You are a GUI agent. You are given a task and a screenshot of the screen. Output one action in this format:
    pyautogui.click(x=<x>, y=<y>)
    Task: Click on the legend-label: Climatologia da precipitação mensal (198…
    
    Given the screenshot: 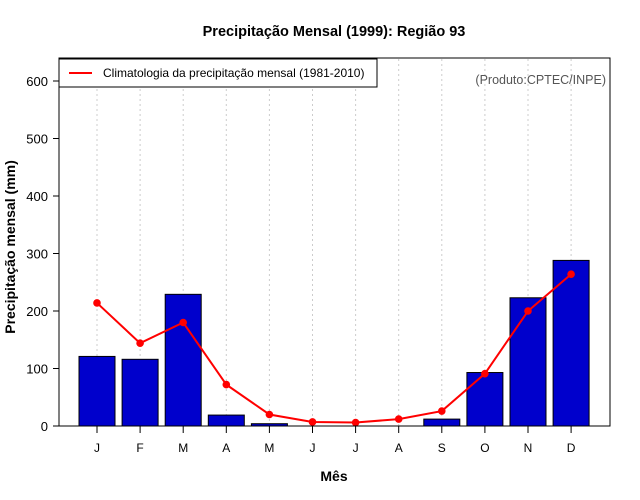 What is the action you would take?
    pyautogui.click(x=233, y=73)
    